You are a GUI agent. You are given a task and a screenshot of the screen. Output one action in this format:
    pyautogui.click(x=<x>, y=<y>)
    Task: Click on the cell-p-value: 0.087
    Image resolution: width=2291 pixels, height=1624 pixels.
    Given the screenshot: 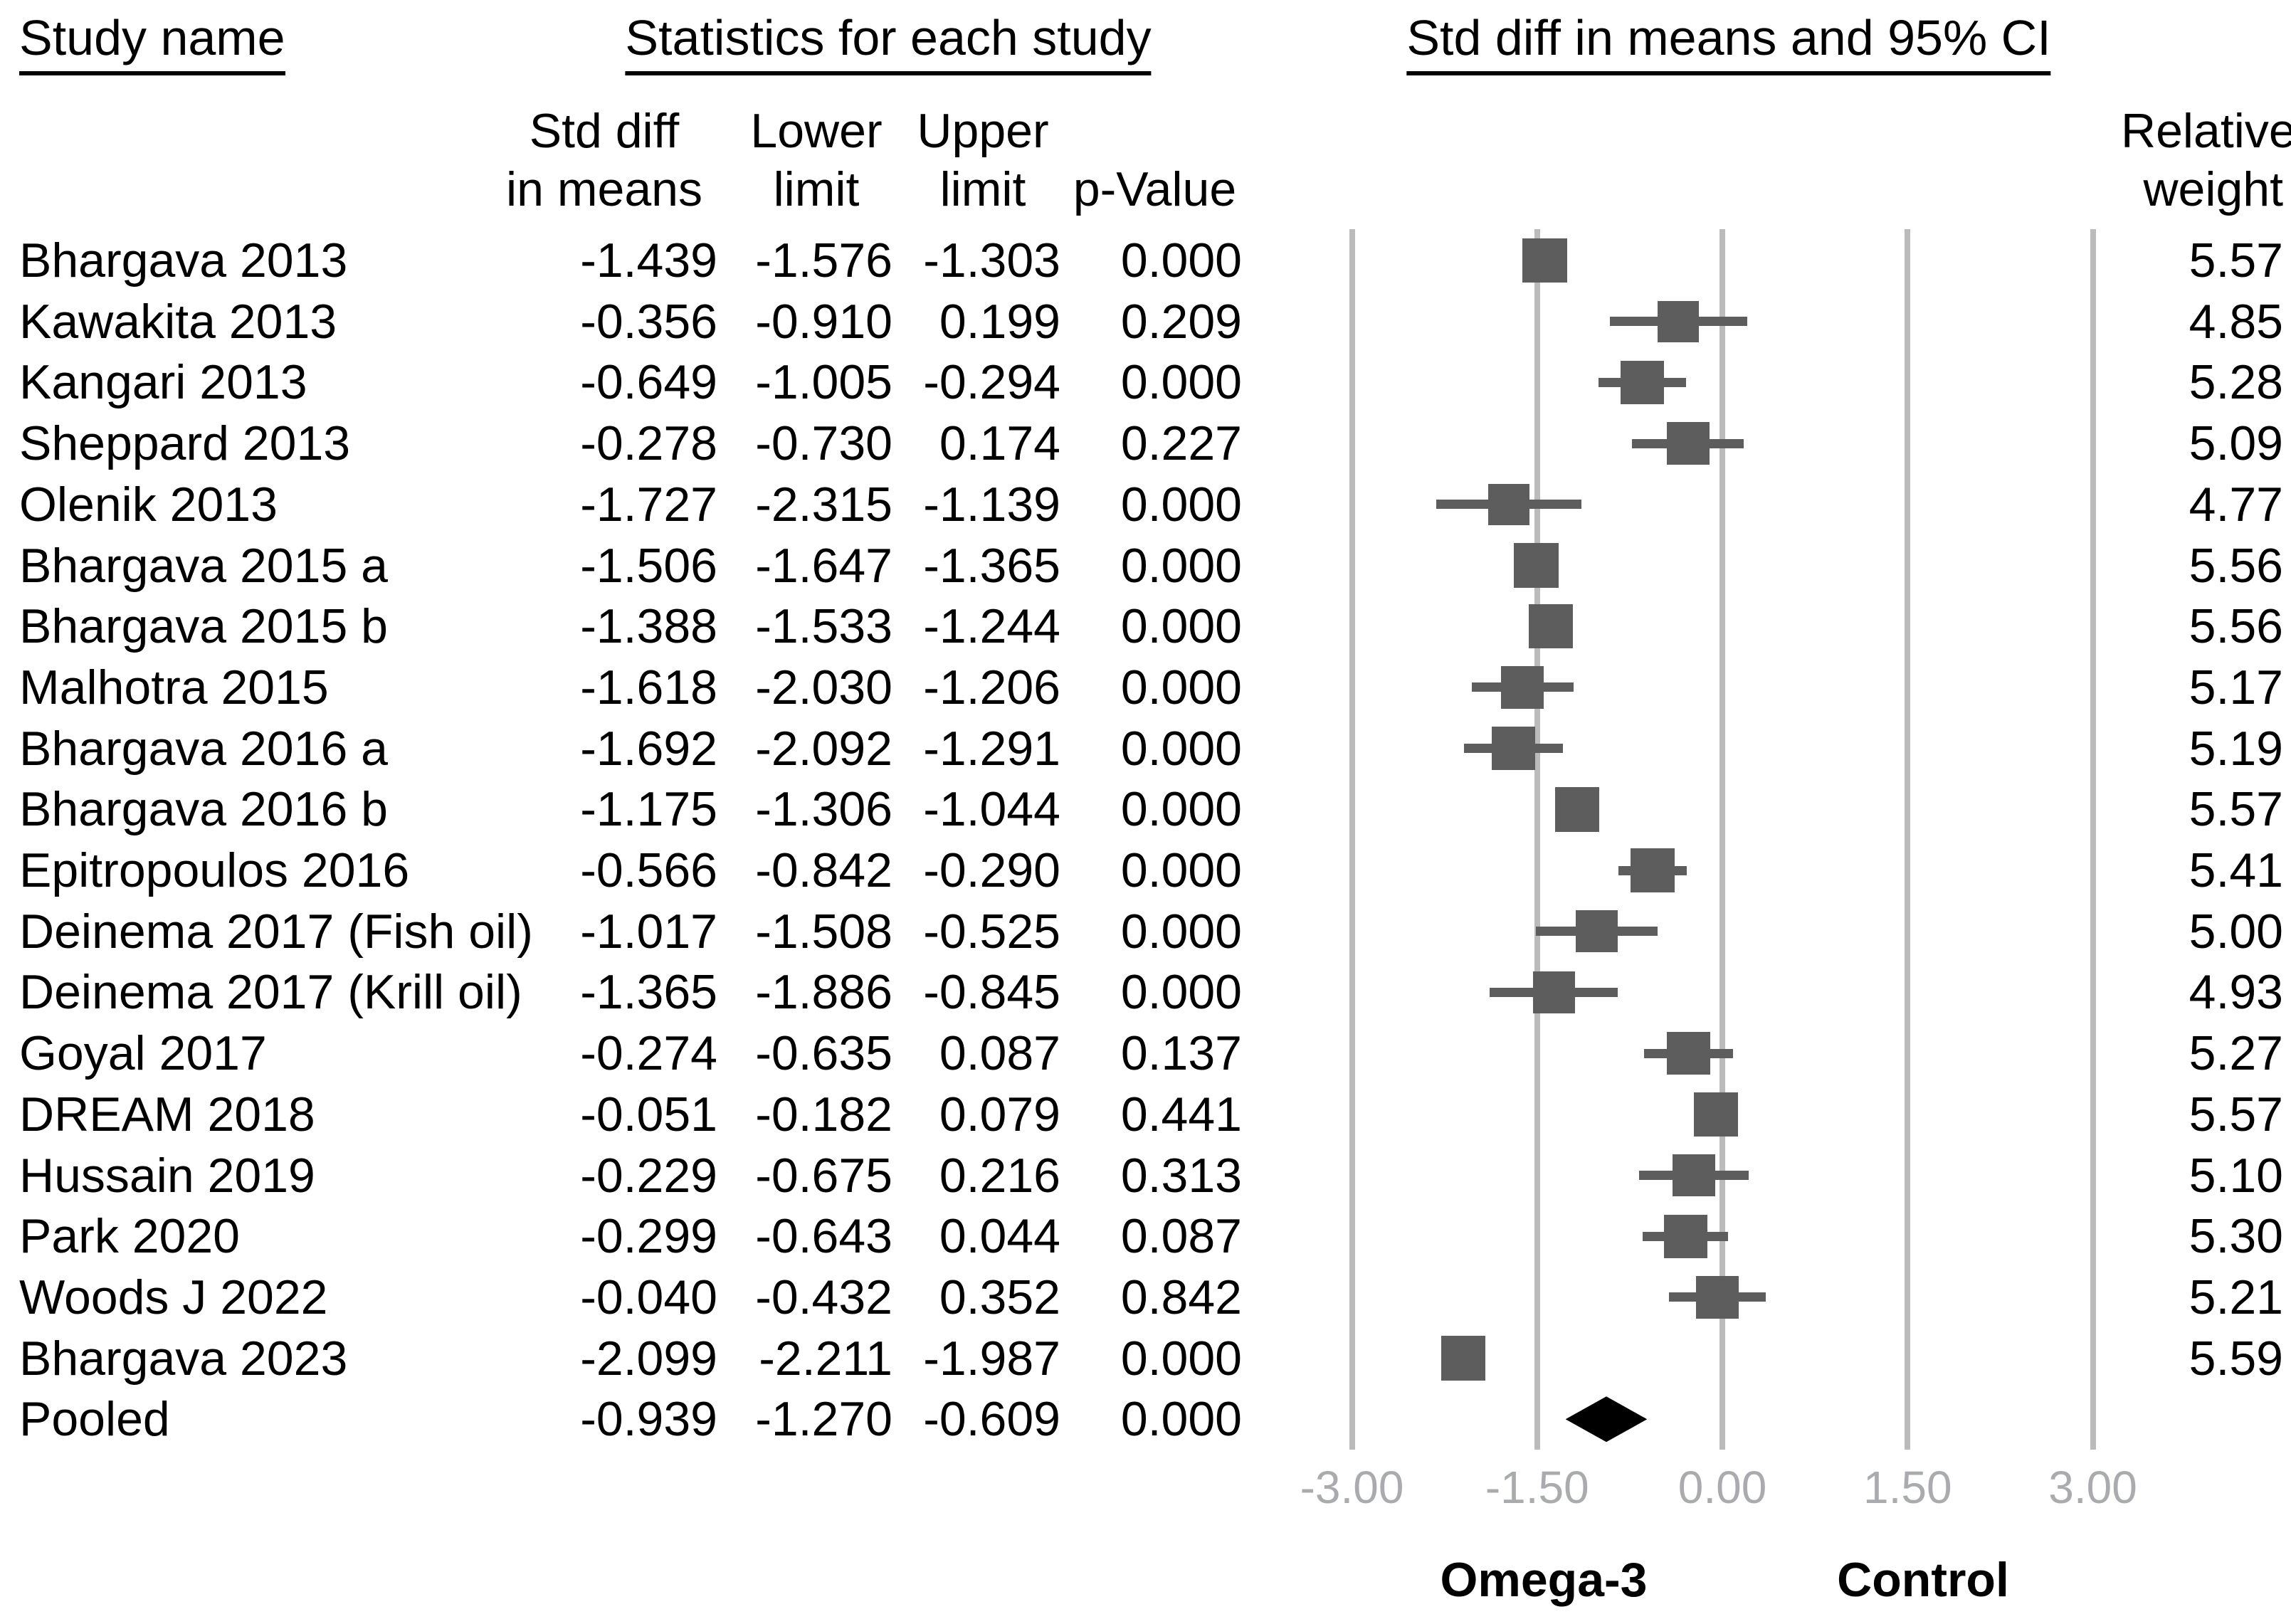 What is the action you would take?
    pyautogui.click(x=1181, y=1236)
    